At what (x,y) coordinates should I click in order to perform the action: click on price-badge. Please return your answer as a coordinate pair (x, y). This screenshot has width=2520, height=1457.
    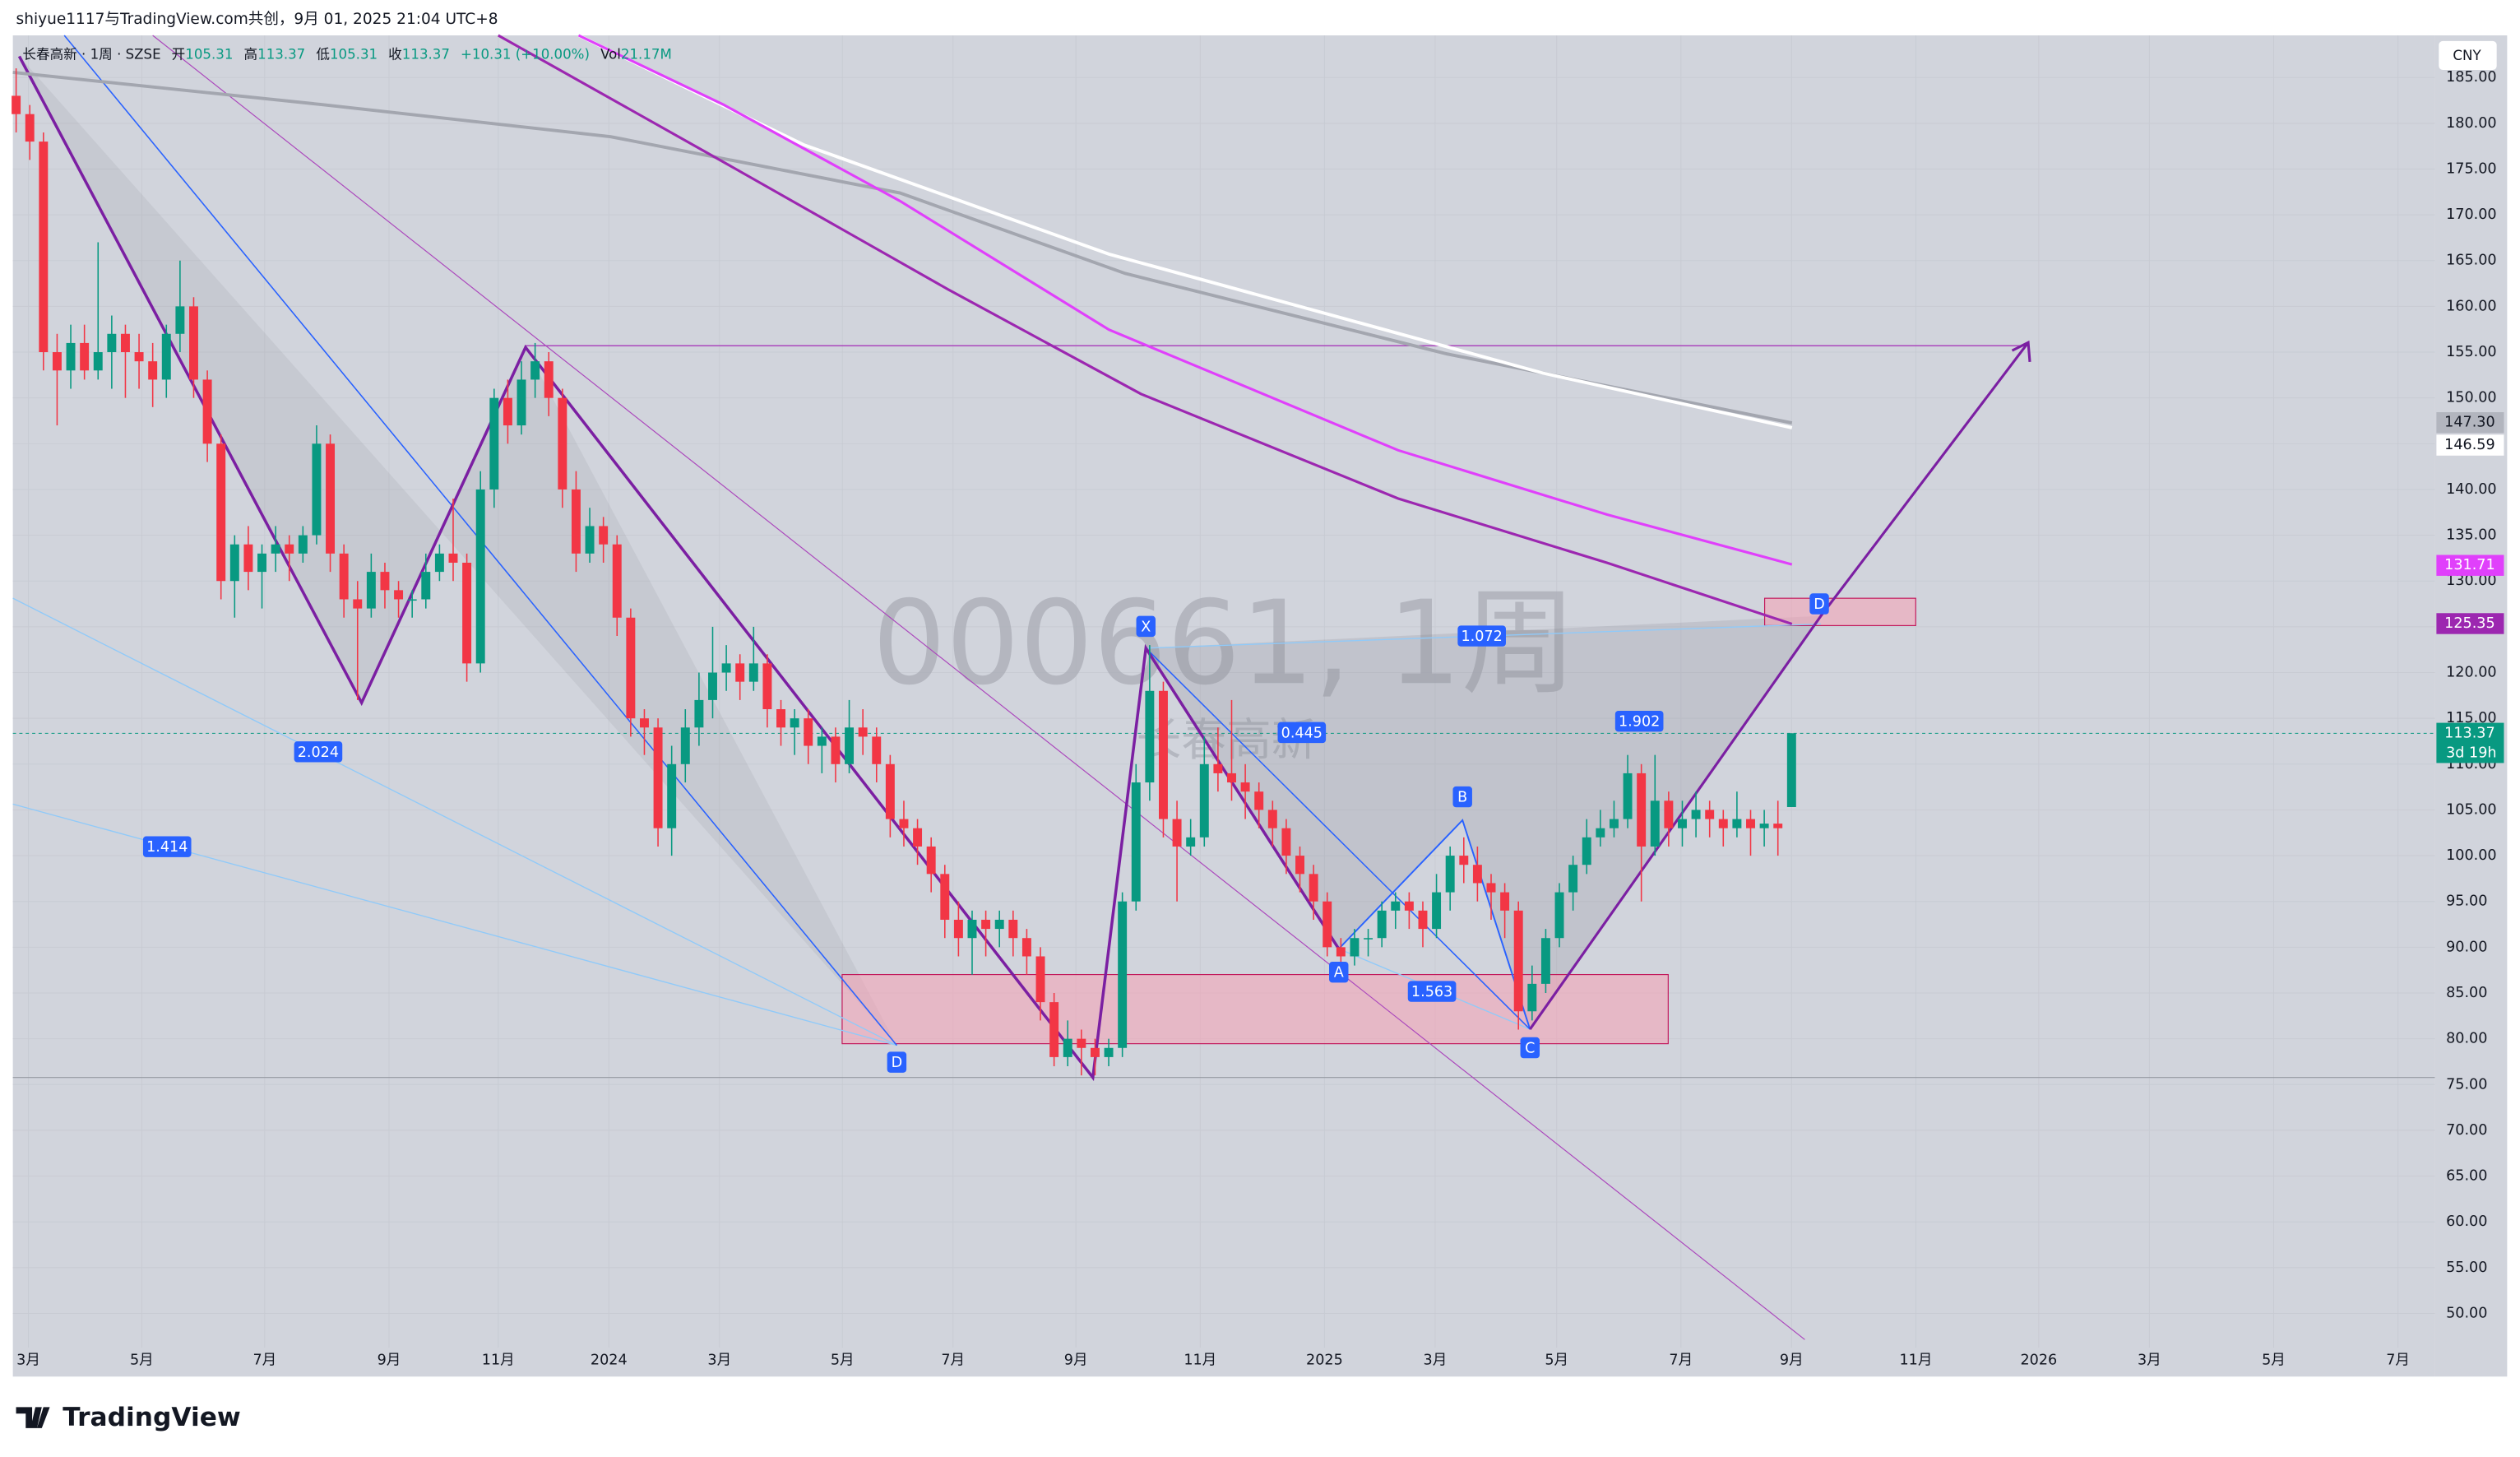
    Looking at the image, I should click on (2470, 623).